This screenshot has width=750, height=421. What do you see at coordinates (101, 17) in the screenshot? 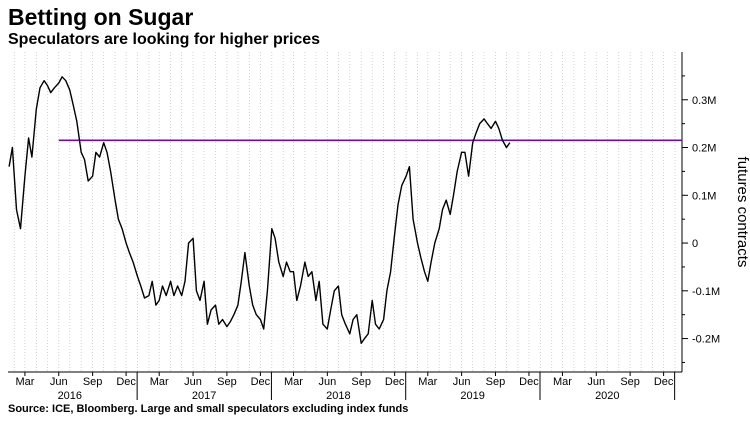
I see `chart-title: Betting on Sugar` at bounding box center [101, 17].